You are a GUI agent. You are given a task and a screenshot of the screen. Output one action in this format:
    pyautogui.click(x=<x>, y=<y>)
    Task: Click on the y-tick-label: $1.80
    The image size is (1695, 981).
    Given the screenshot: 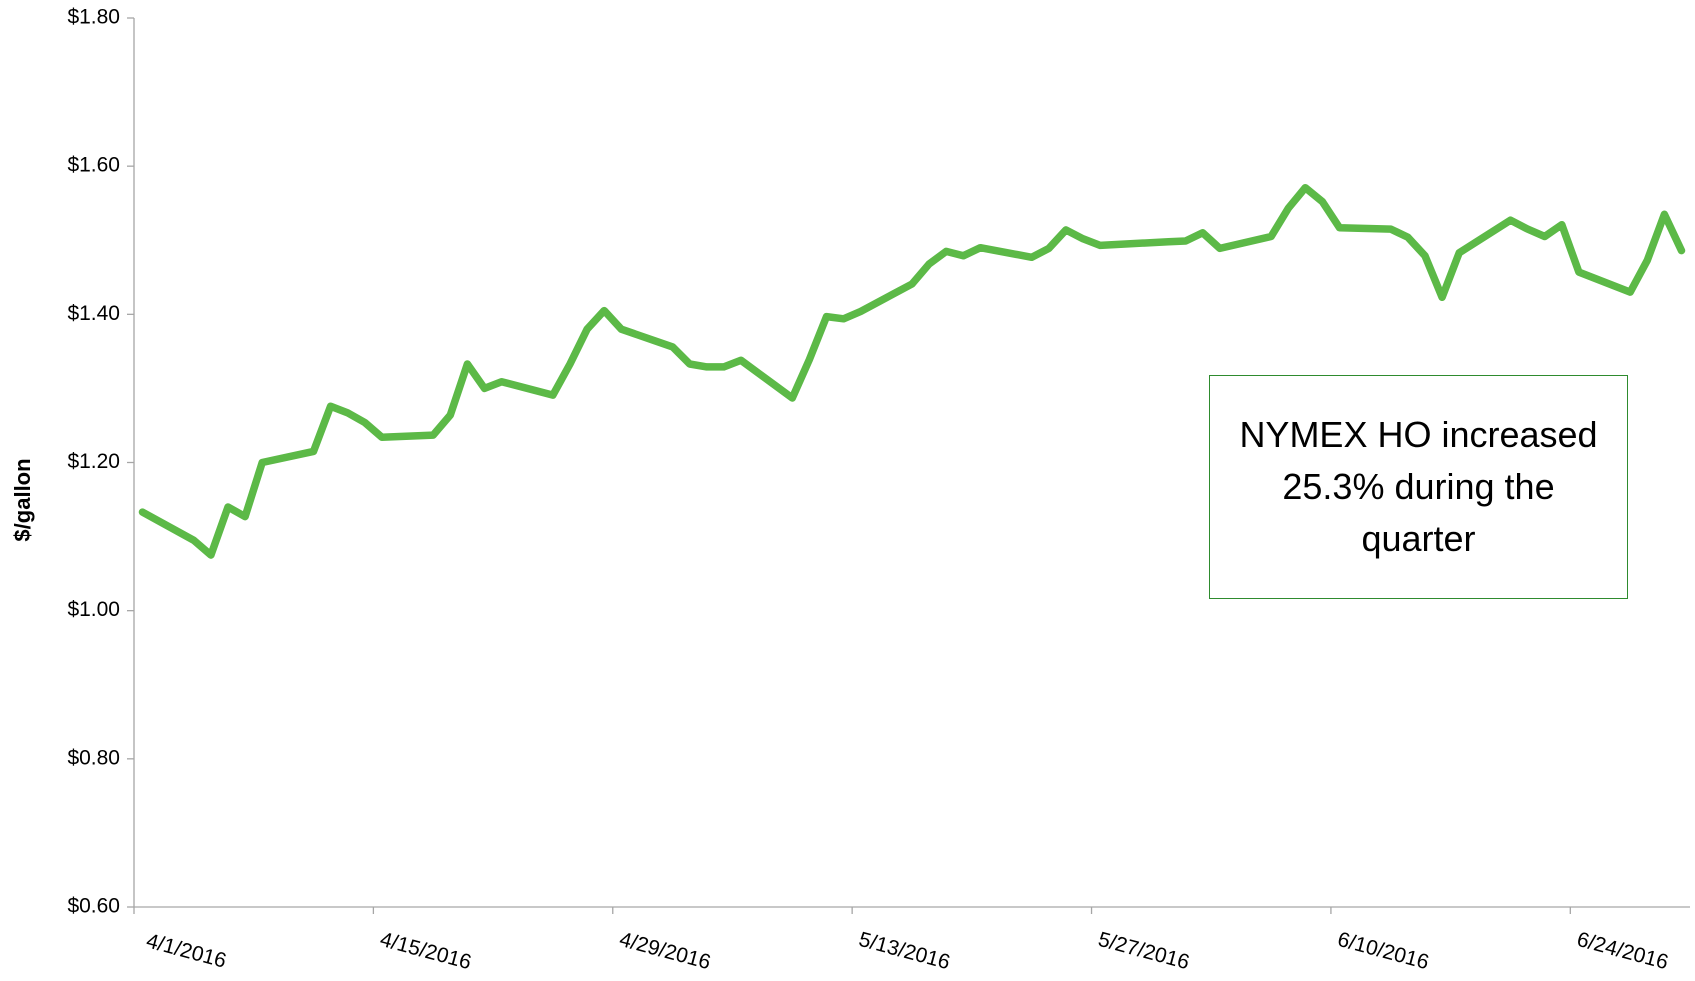 What is the action you would take?
    pyautogui.click(x=93, y=17)
    